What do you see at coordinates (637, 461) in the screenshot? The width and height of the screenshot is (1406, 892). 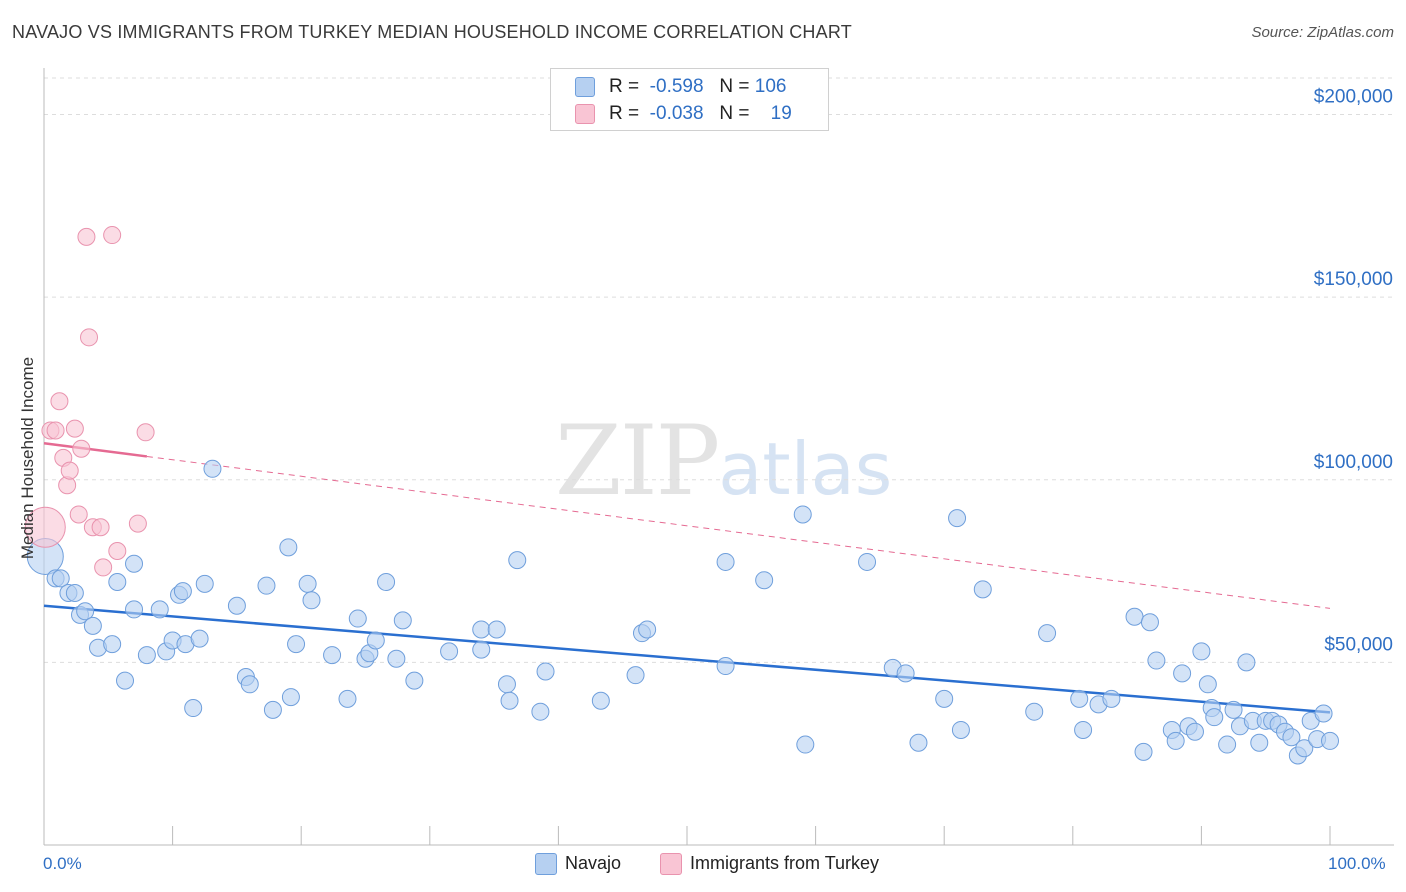 I see `watermark-zip: ZIP` at bounding box center [637, 461].